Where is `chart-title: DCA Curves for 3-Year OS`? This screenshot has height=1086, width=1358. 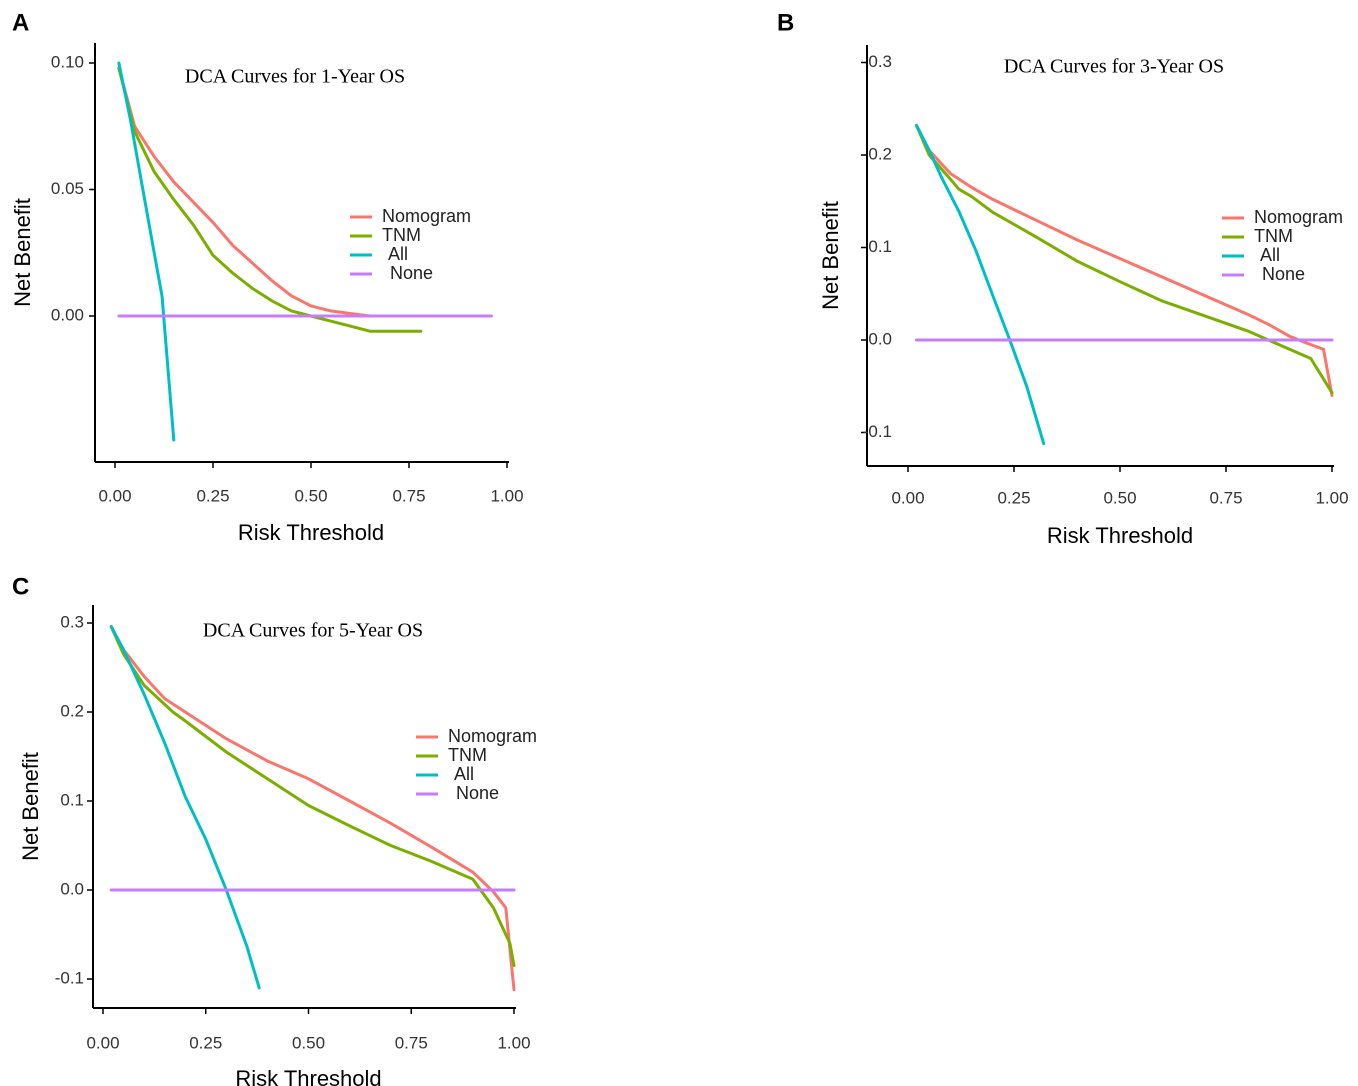
chart-title: DCA Curves for 3-Year OS is located at coordinates (1114, 67).